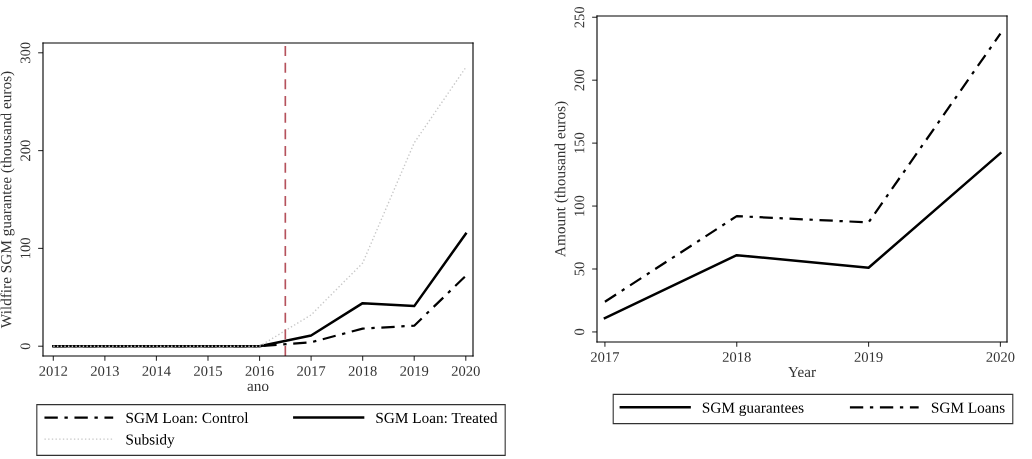 The width and height of the screenshot is (1032, 459). What do you see at coordinates (25, 53) in the screenshot?
I see `y-tick-label: 300` at bounding box center [25, 53].